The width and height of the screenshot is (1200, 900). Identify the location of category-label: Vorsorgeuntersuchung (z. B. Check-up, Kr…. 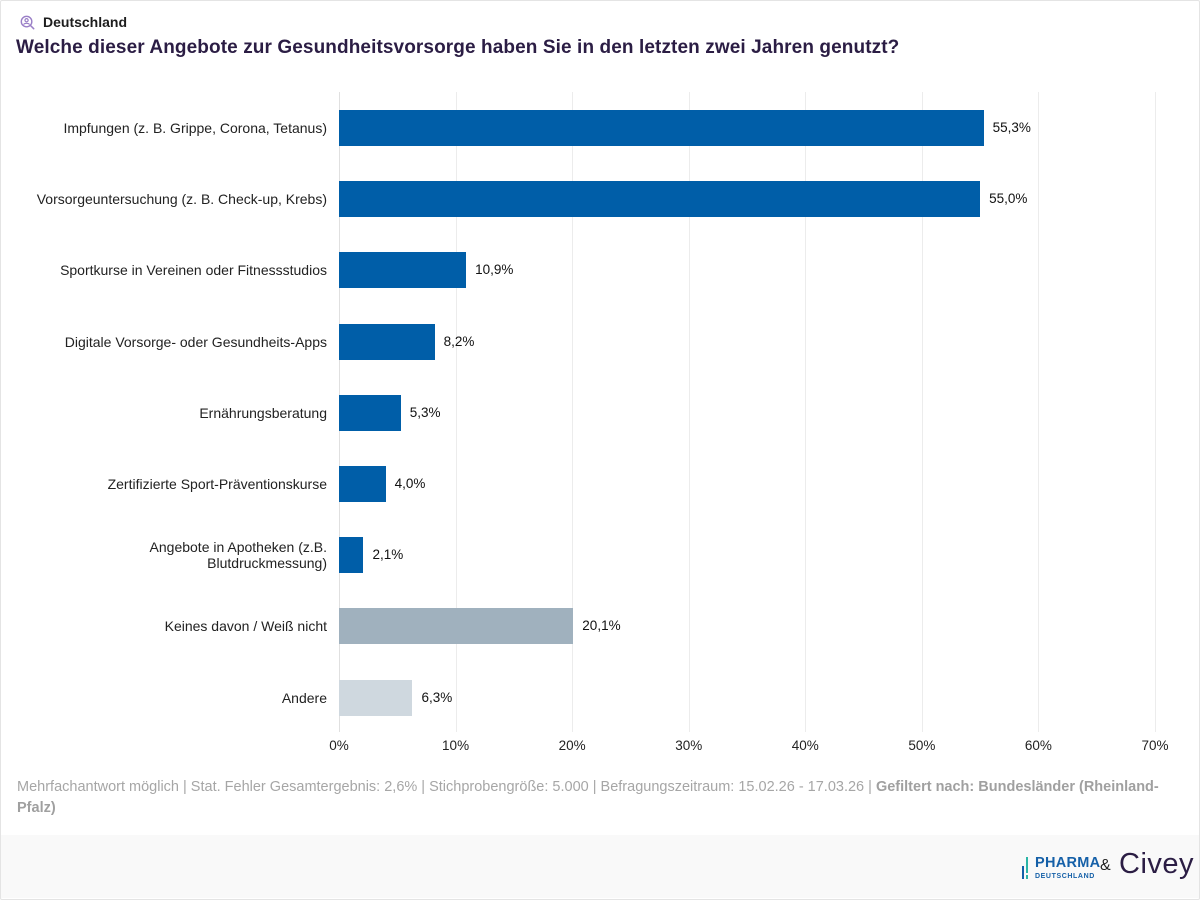
(181, 199).